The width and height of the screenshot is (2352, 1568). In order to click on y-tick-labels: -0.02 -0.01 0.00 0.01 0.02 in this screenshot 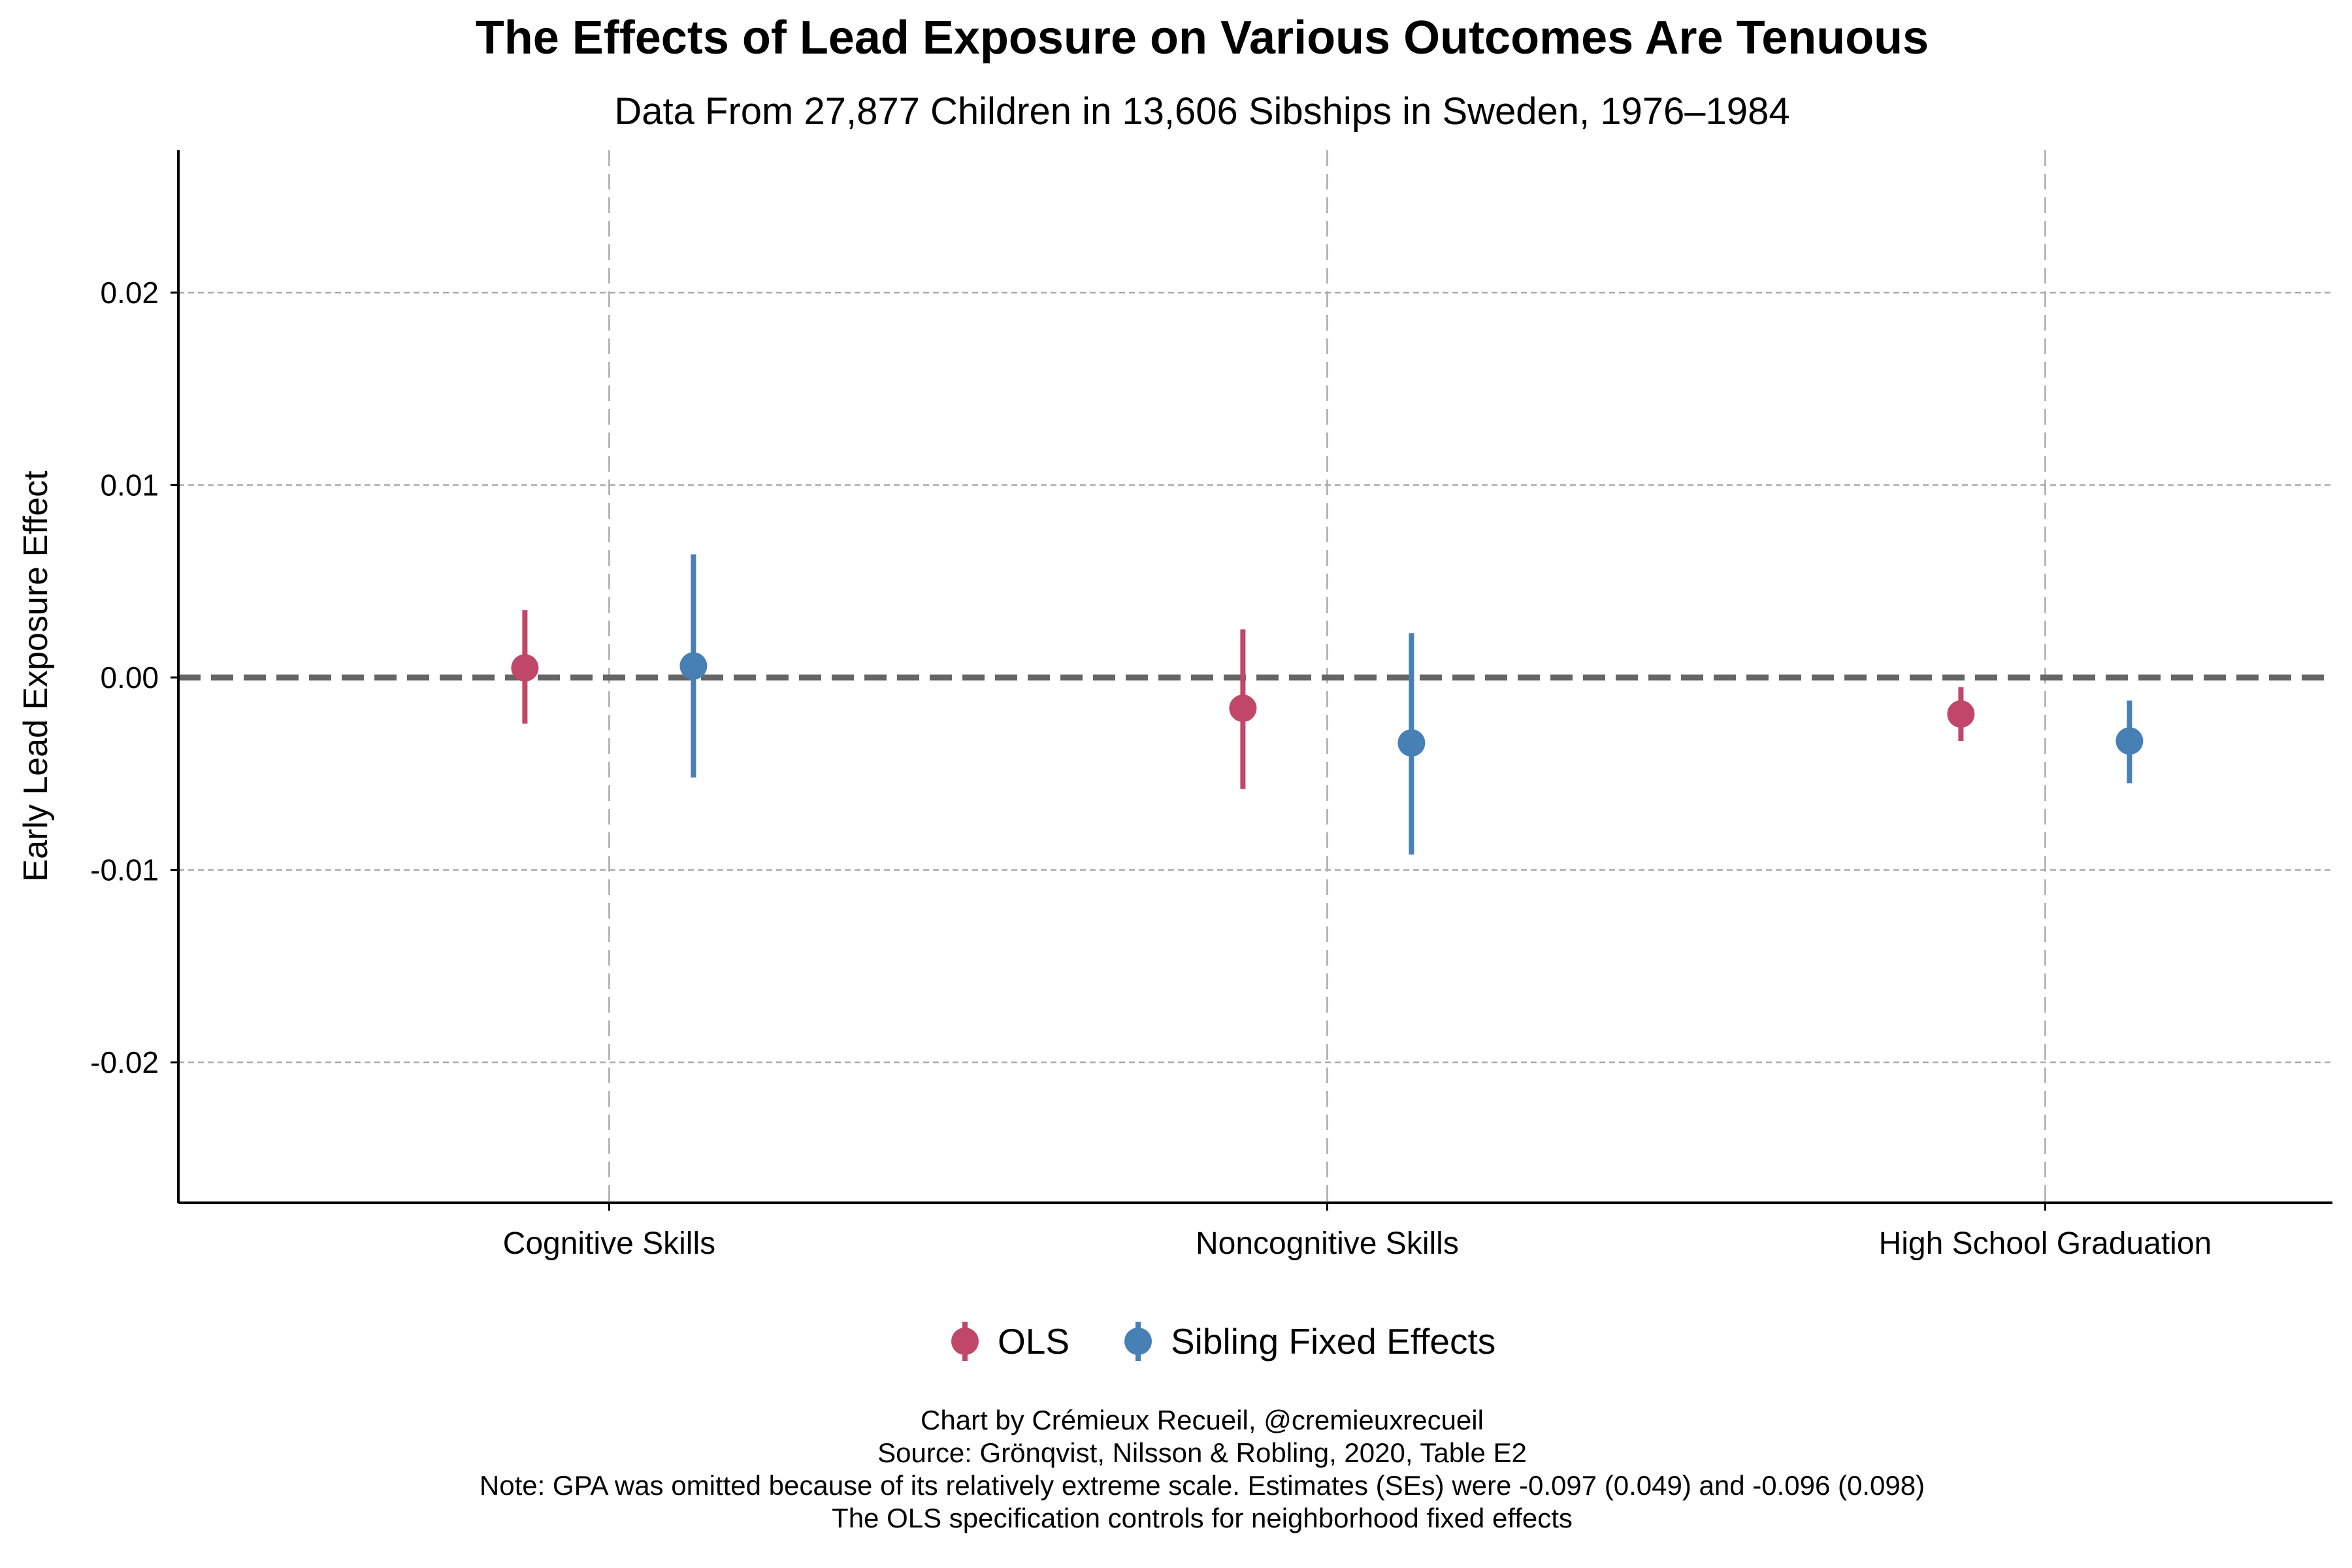, I will do `click(124, 677)`.